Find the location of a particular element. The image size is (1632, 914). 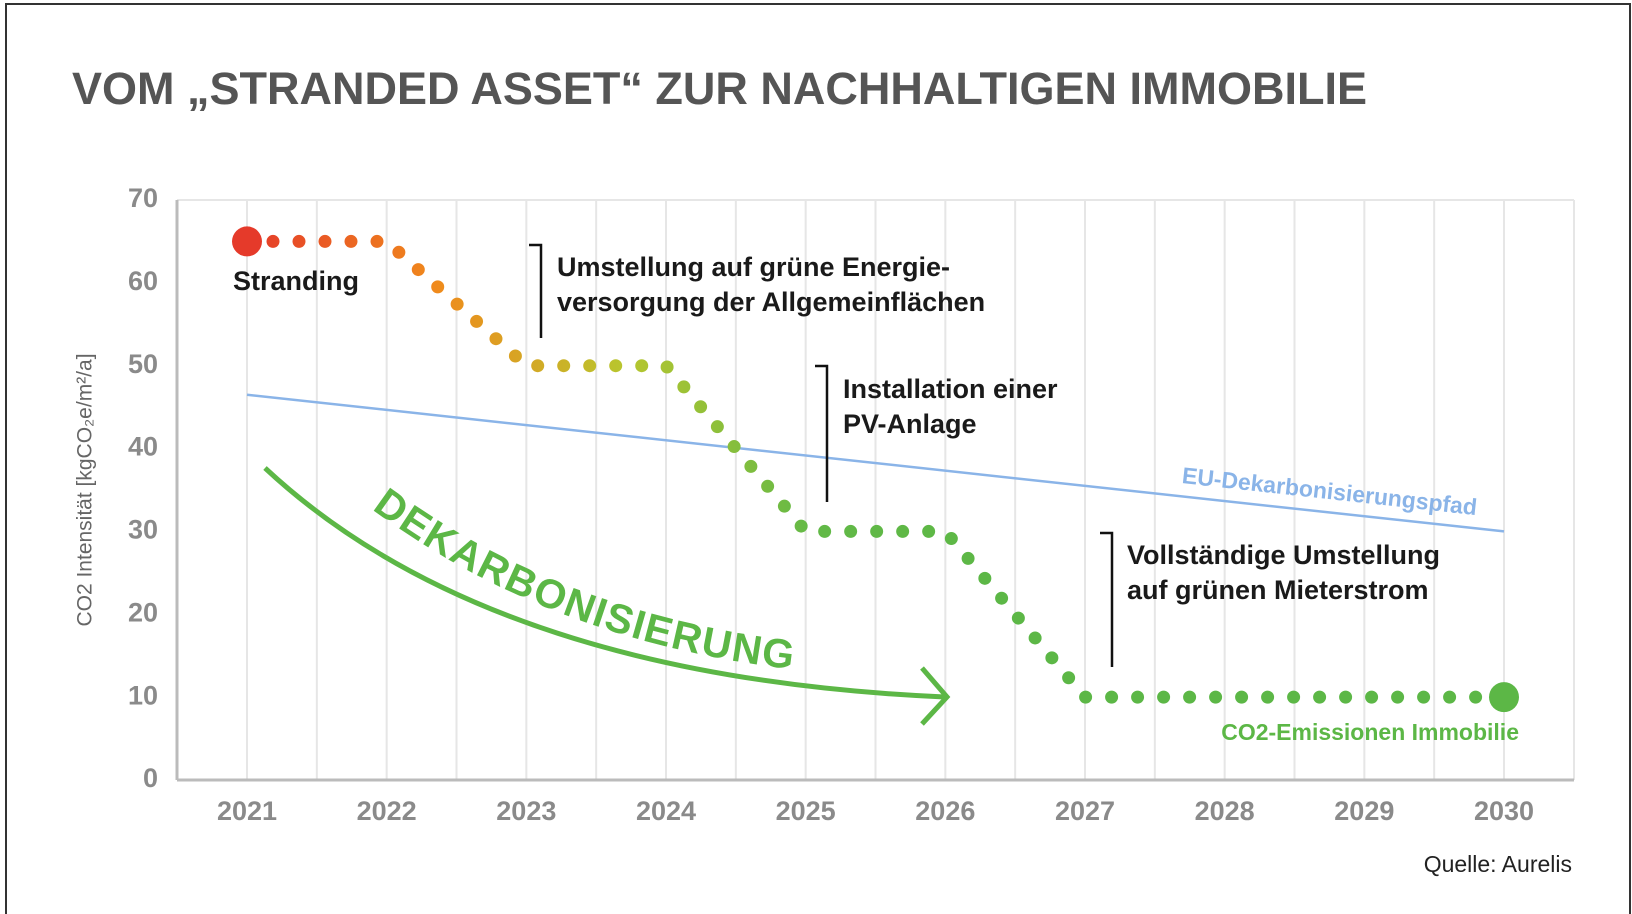

arrow-label: DEKARBONISIERUNG is located at coordinates (582, 578).